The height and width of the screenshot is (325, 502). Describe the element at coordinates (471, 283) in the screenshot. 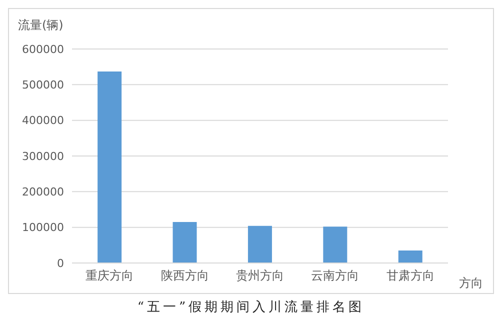

I see `x-axis-title: 方向` at that location.